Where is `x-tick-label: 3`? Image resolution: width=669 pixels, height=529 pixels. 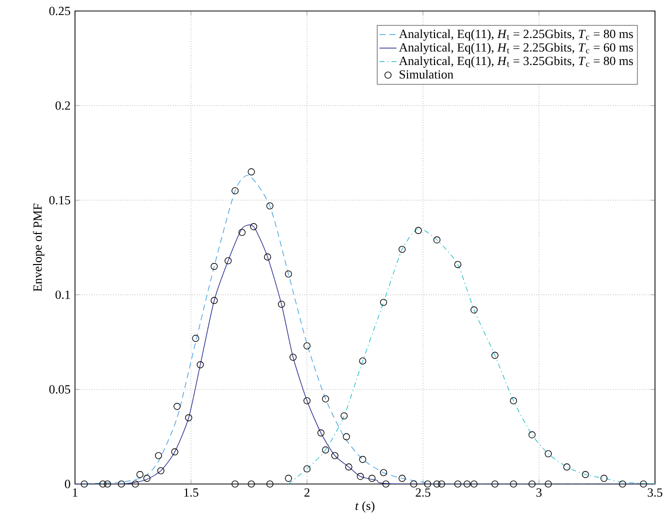
x-tick-label: 3 is located at coordinates (539, 492).